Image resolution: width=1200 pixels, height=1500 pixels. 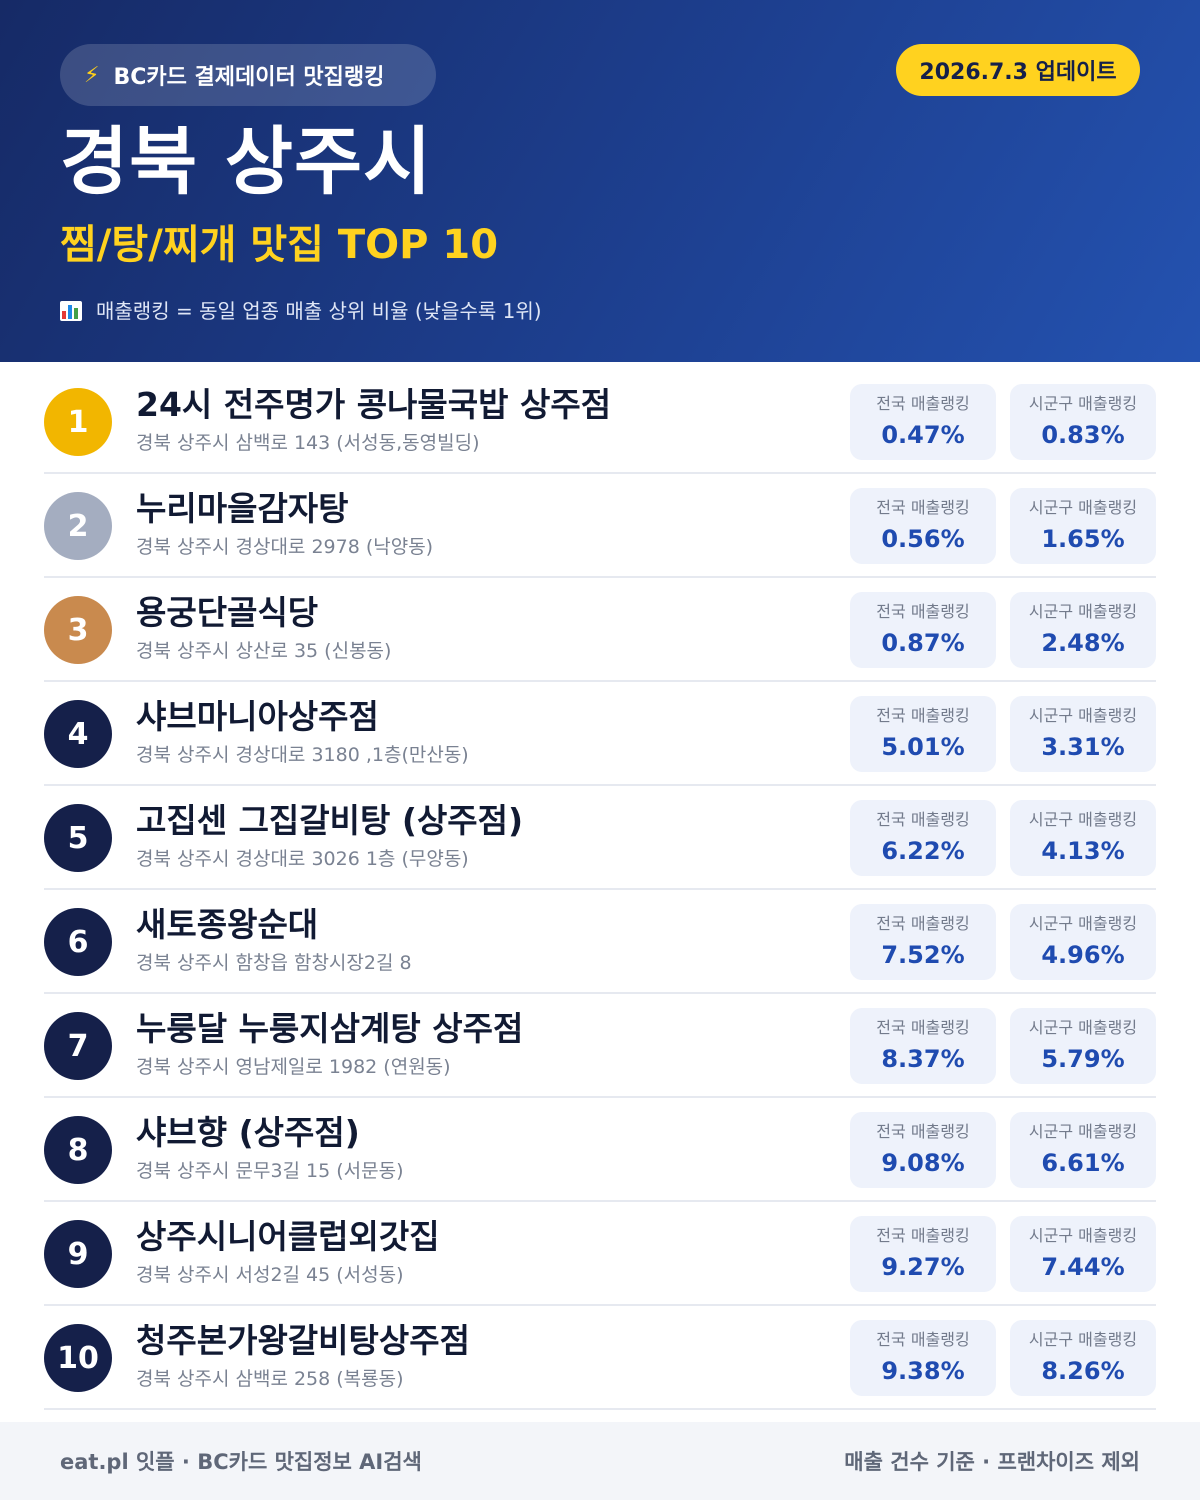 What do you see at coordinates (1083, 1059) in the screenshot?
I see `local-ranking-value: 5.79%` at bounding box center [1083, 1059].